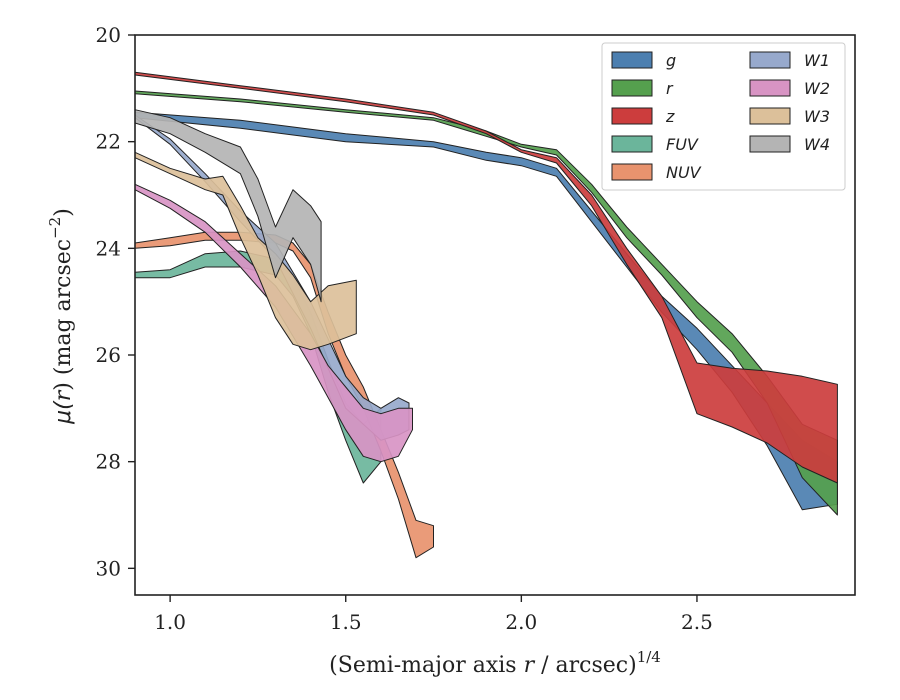 The height and width of the screenshot is (700, 900). Describe the element at coordinates (632, 172) in the screenshot. I see `legend-swatch-nuv` at that location.